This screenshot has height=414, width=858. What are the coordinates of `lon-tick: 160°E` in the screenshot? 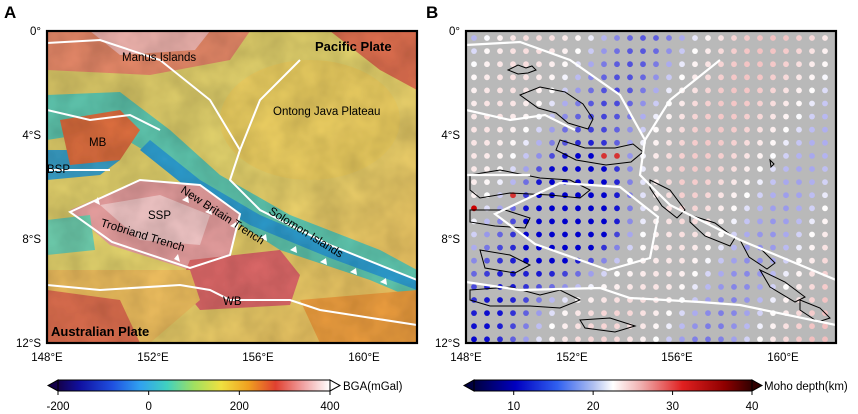 It's located at (364, 358).